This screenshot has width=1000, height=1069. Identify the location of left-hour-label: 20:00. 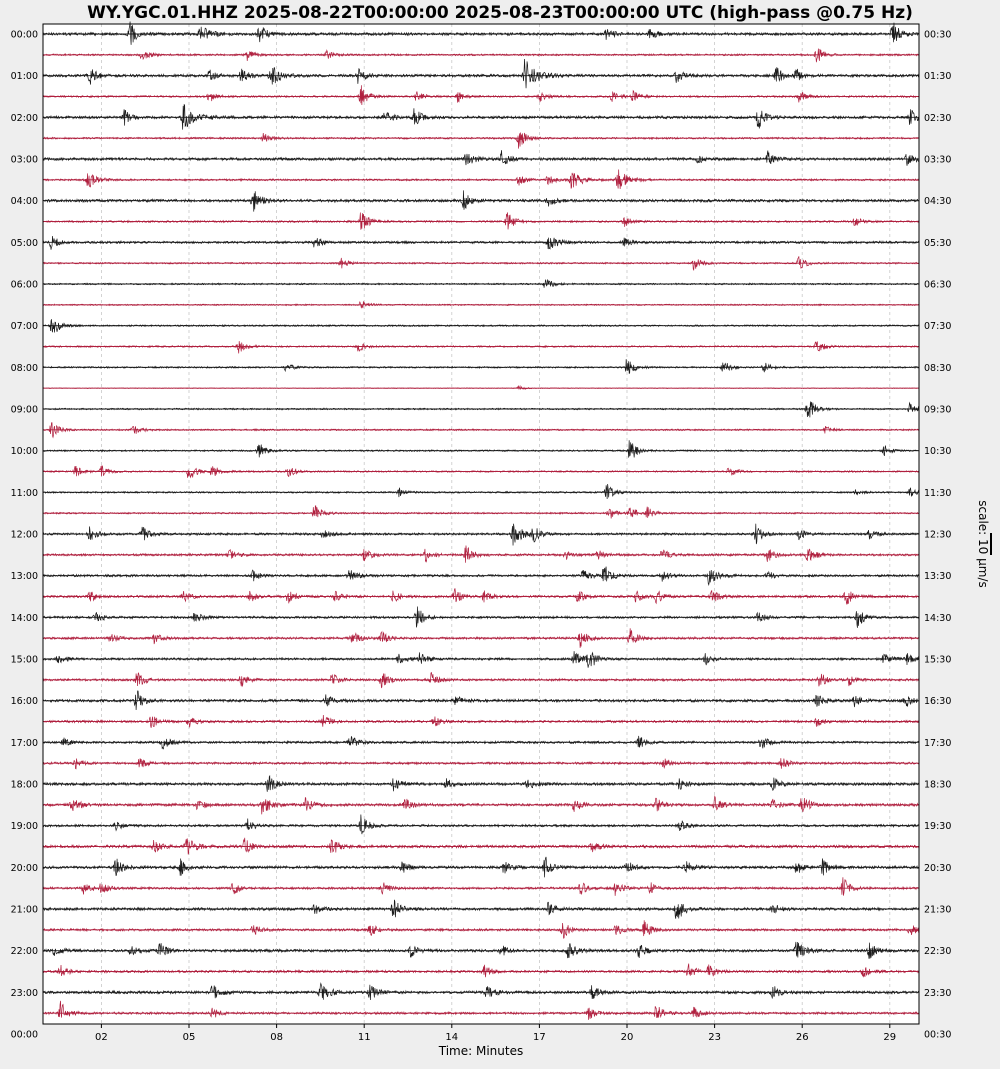
(24, 868).